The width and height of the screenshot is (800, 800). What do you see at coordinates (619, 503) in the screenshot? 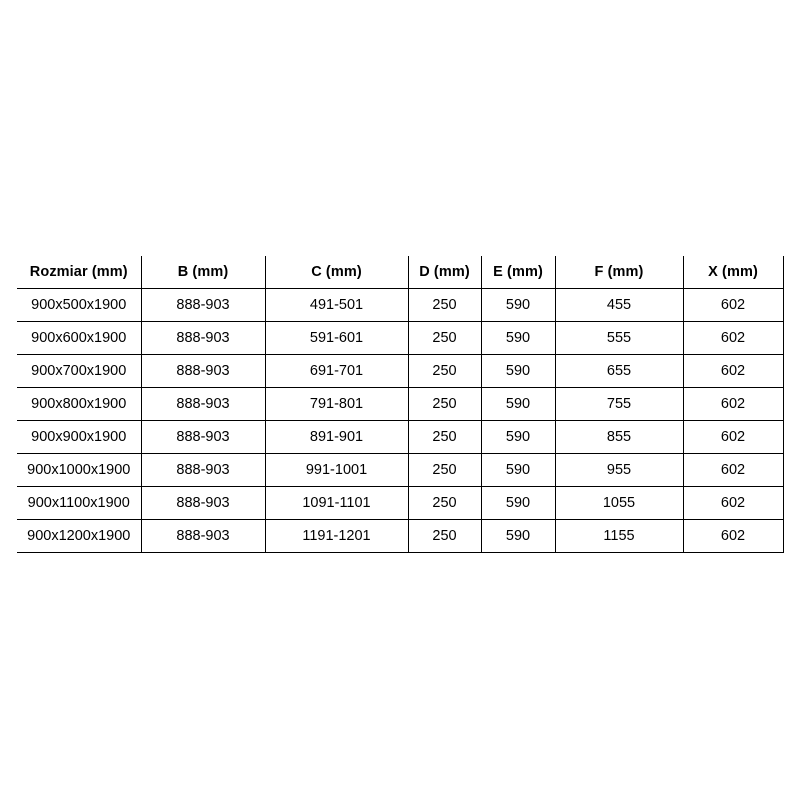
I see `cell-f: 1055` at bounding box center [619, 503].